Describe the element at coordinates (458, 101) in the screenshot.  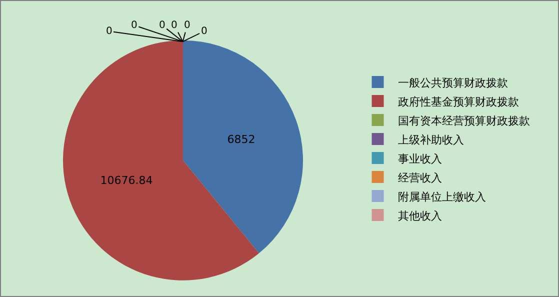
I see `legend-label: 政府性基金预算财政拨款` at that location.